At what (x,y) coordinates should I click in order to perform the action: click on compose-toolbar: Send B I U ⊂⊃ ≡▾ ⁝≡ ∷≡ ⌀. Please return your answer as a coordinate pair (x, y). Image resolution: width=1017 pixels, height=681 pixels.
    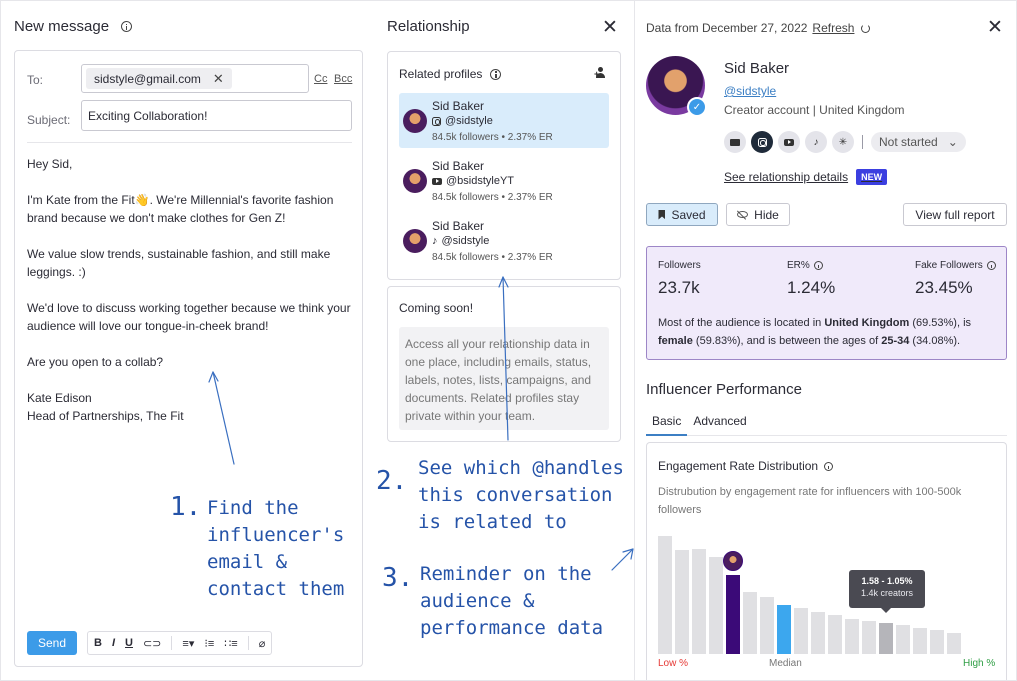
    Looking at the image, I should click on (150, 643).